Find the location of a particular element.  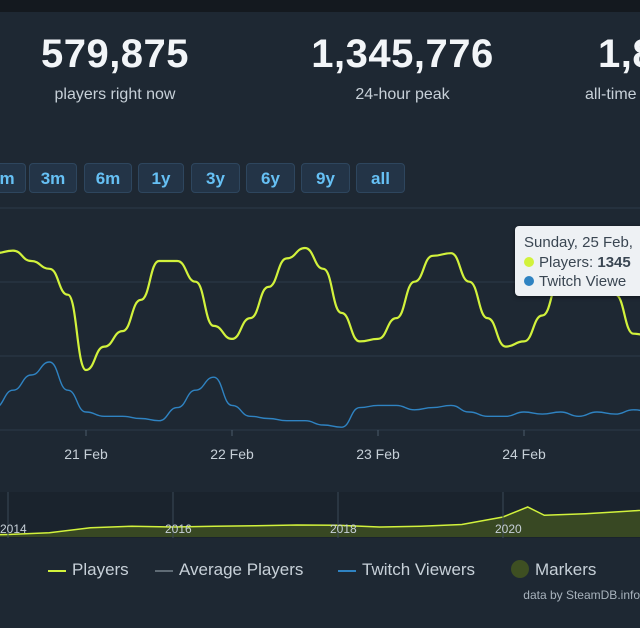

x-tick-label: 21 Feb is located at coordinates (86, 454).